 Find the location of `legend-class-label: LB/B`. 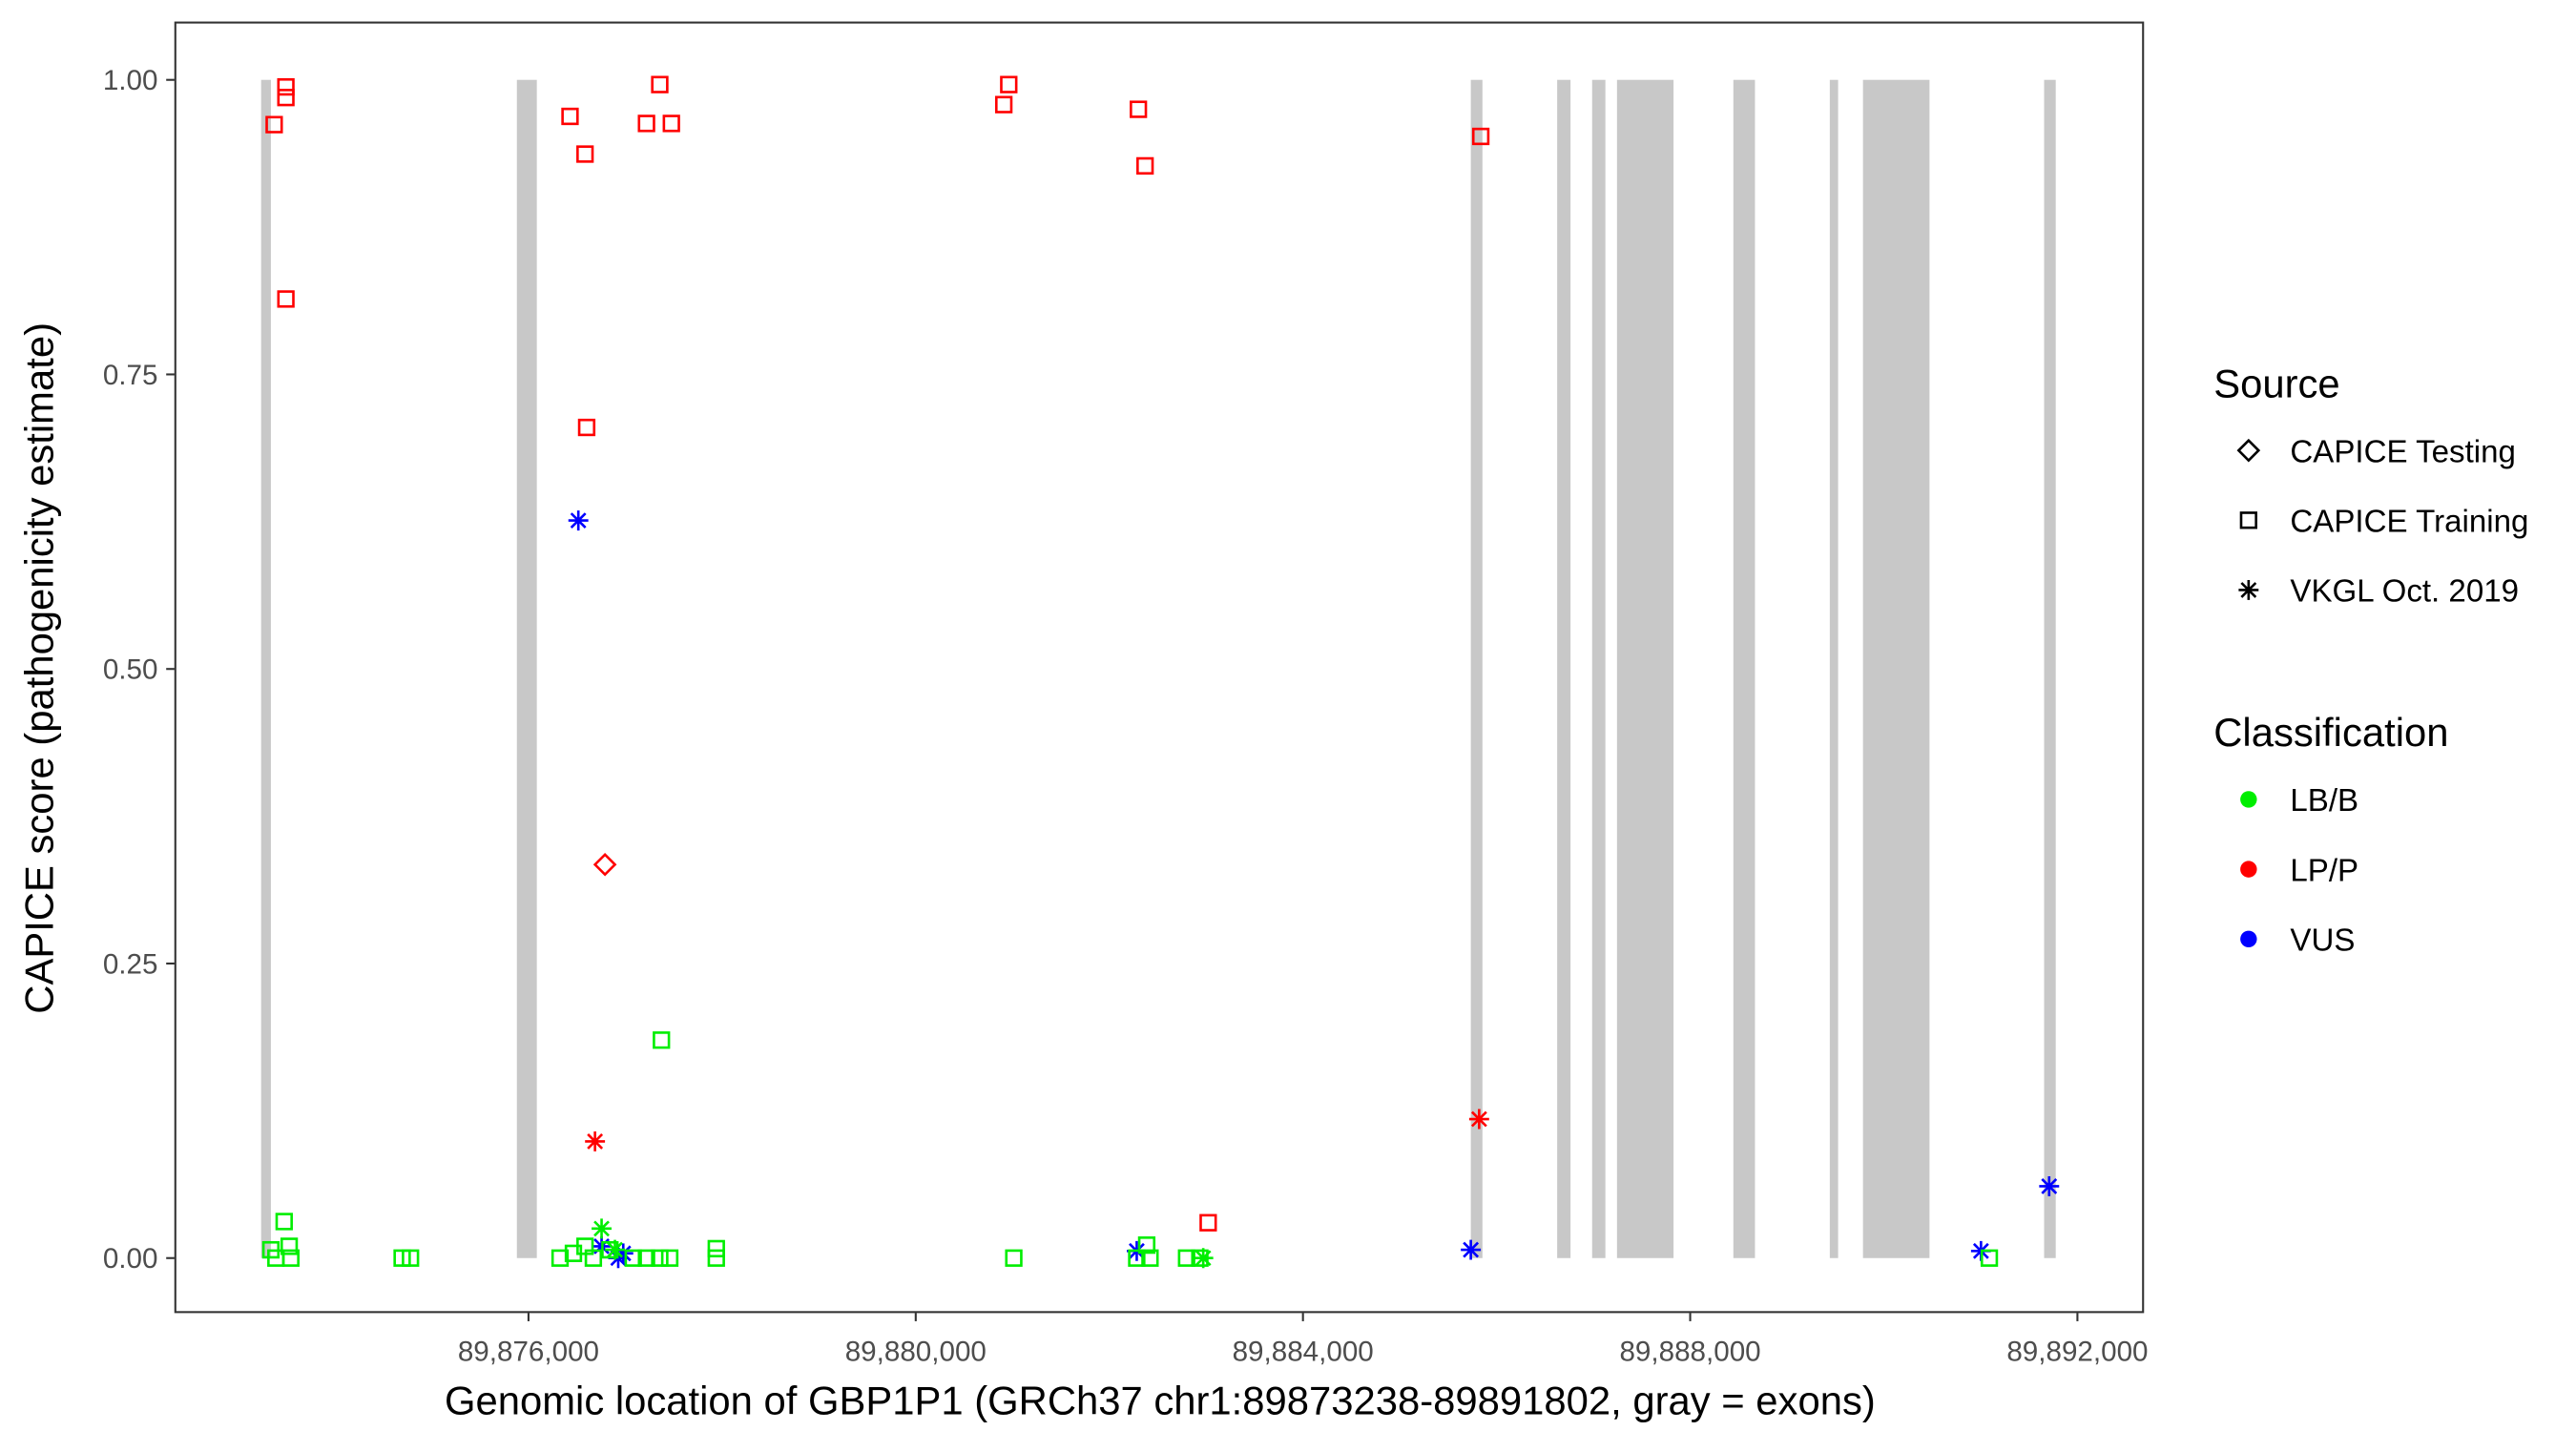

legend-class-label: LB/B is located at coordinates (2324, 801).